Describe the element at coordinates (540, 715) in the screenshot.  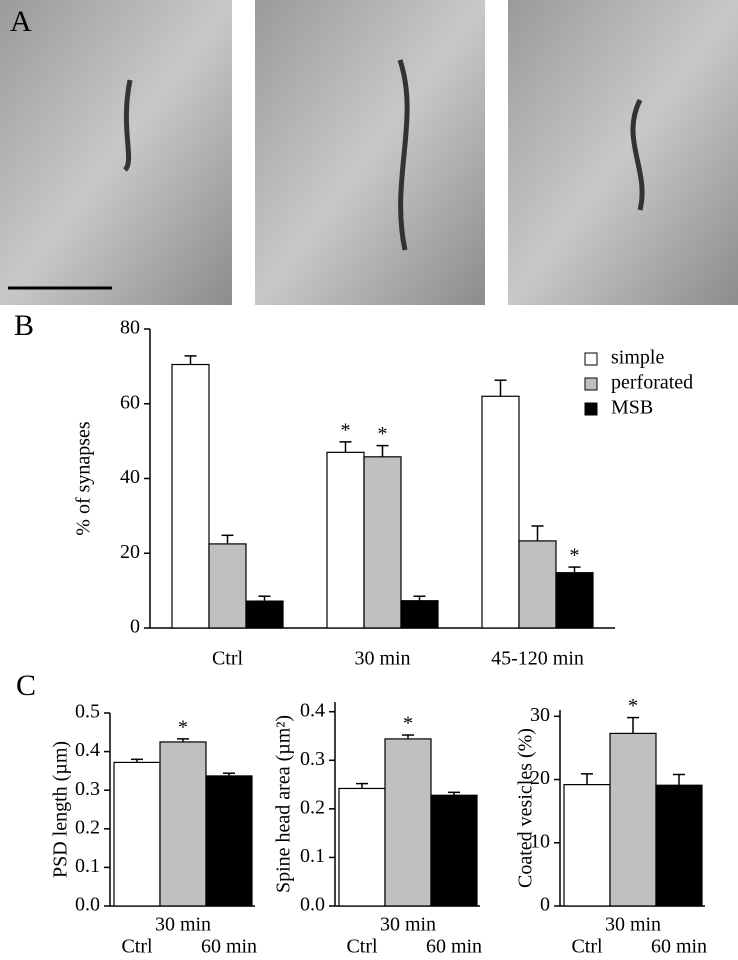
I see `y-tick-label: 30` at that location.